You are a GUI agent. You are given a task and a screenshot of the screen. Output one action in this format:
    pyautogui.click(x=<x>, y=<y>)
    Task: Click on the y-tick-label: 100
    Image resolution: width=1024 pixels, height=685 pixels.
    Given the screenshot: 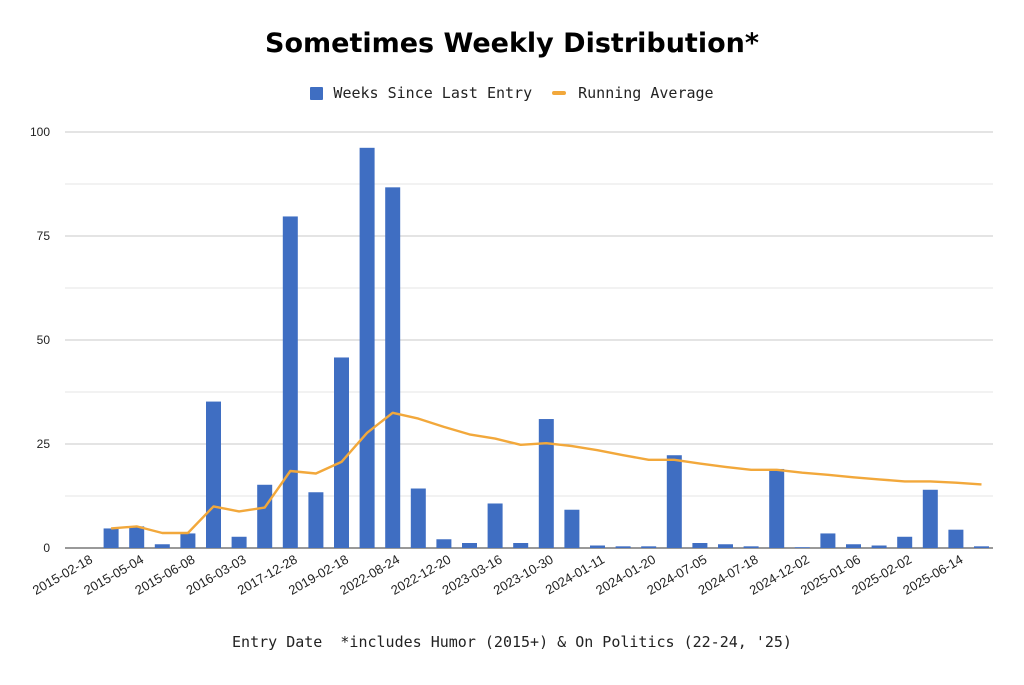 What is the action you would take?
    pyautogui.click(x=40, y=132)
    